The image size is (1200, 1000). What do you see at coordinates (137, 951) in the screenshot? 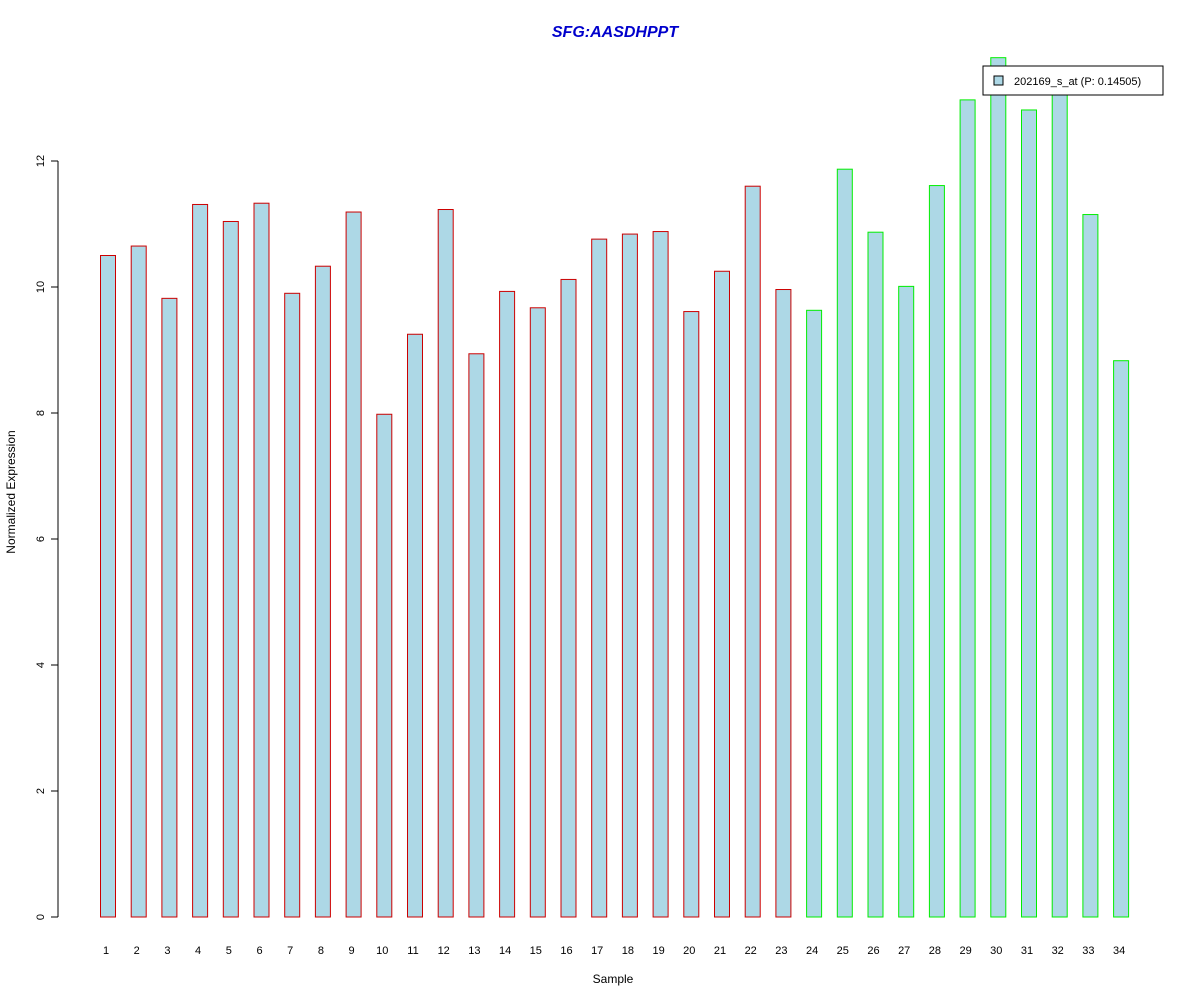
I see `x-tick-label: 2` at bounding box center [137, 951].